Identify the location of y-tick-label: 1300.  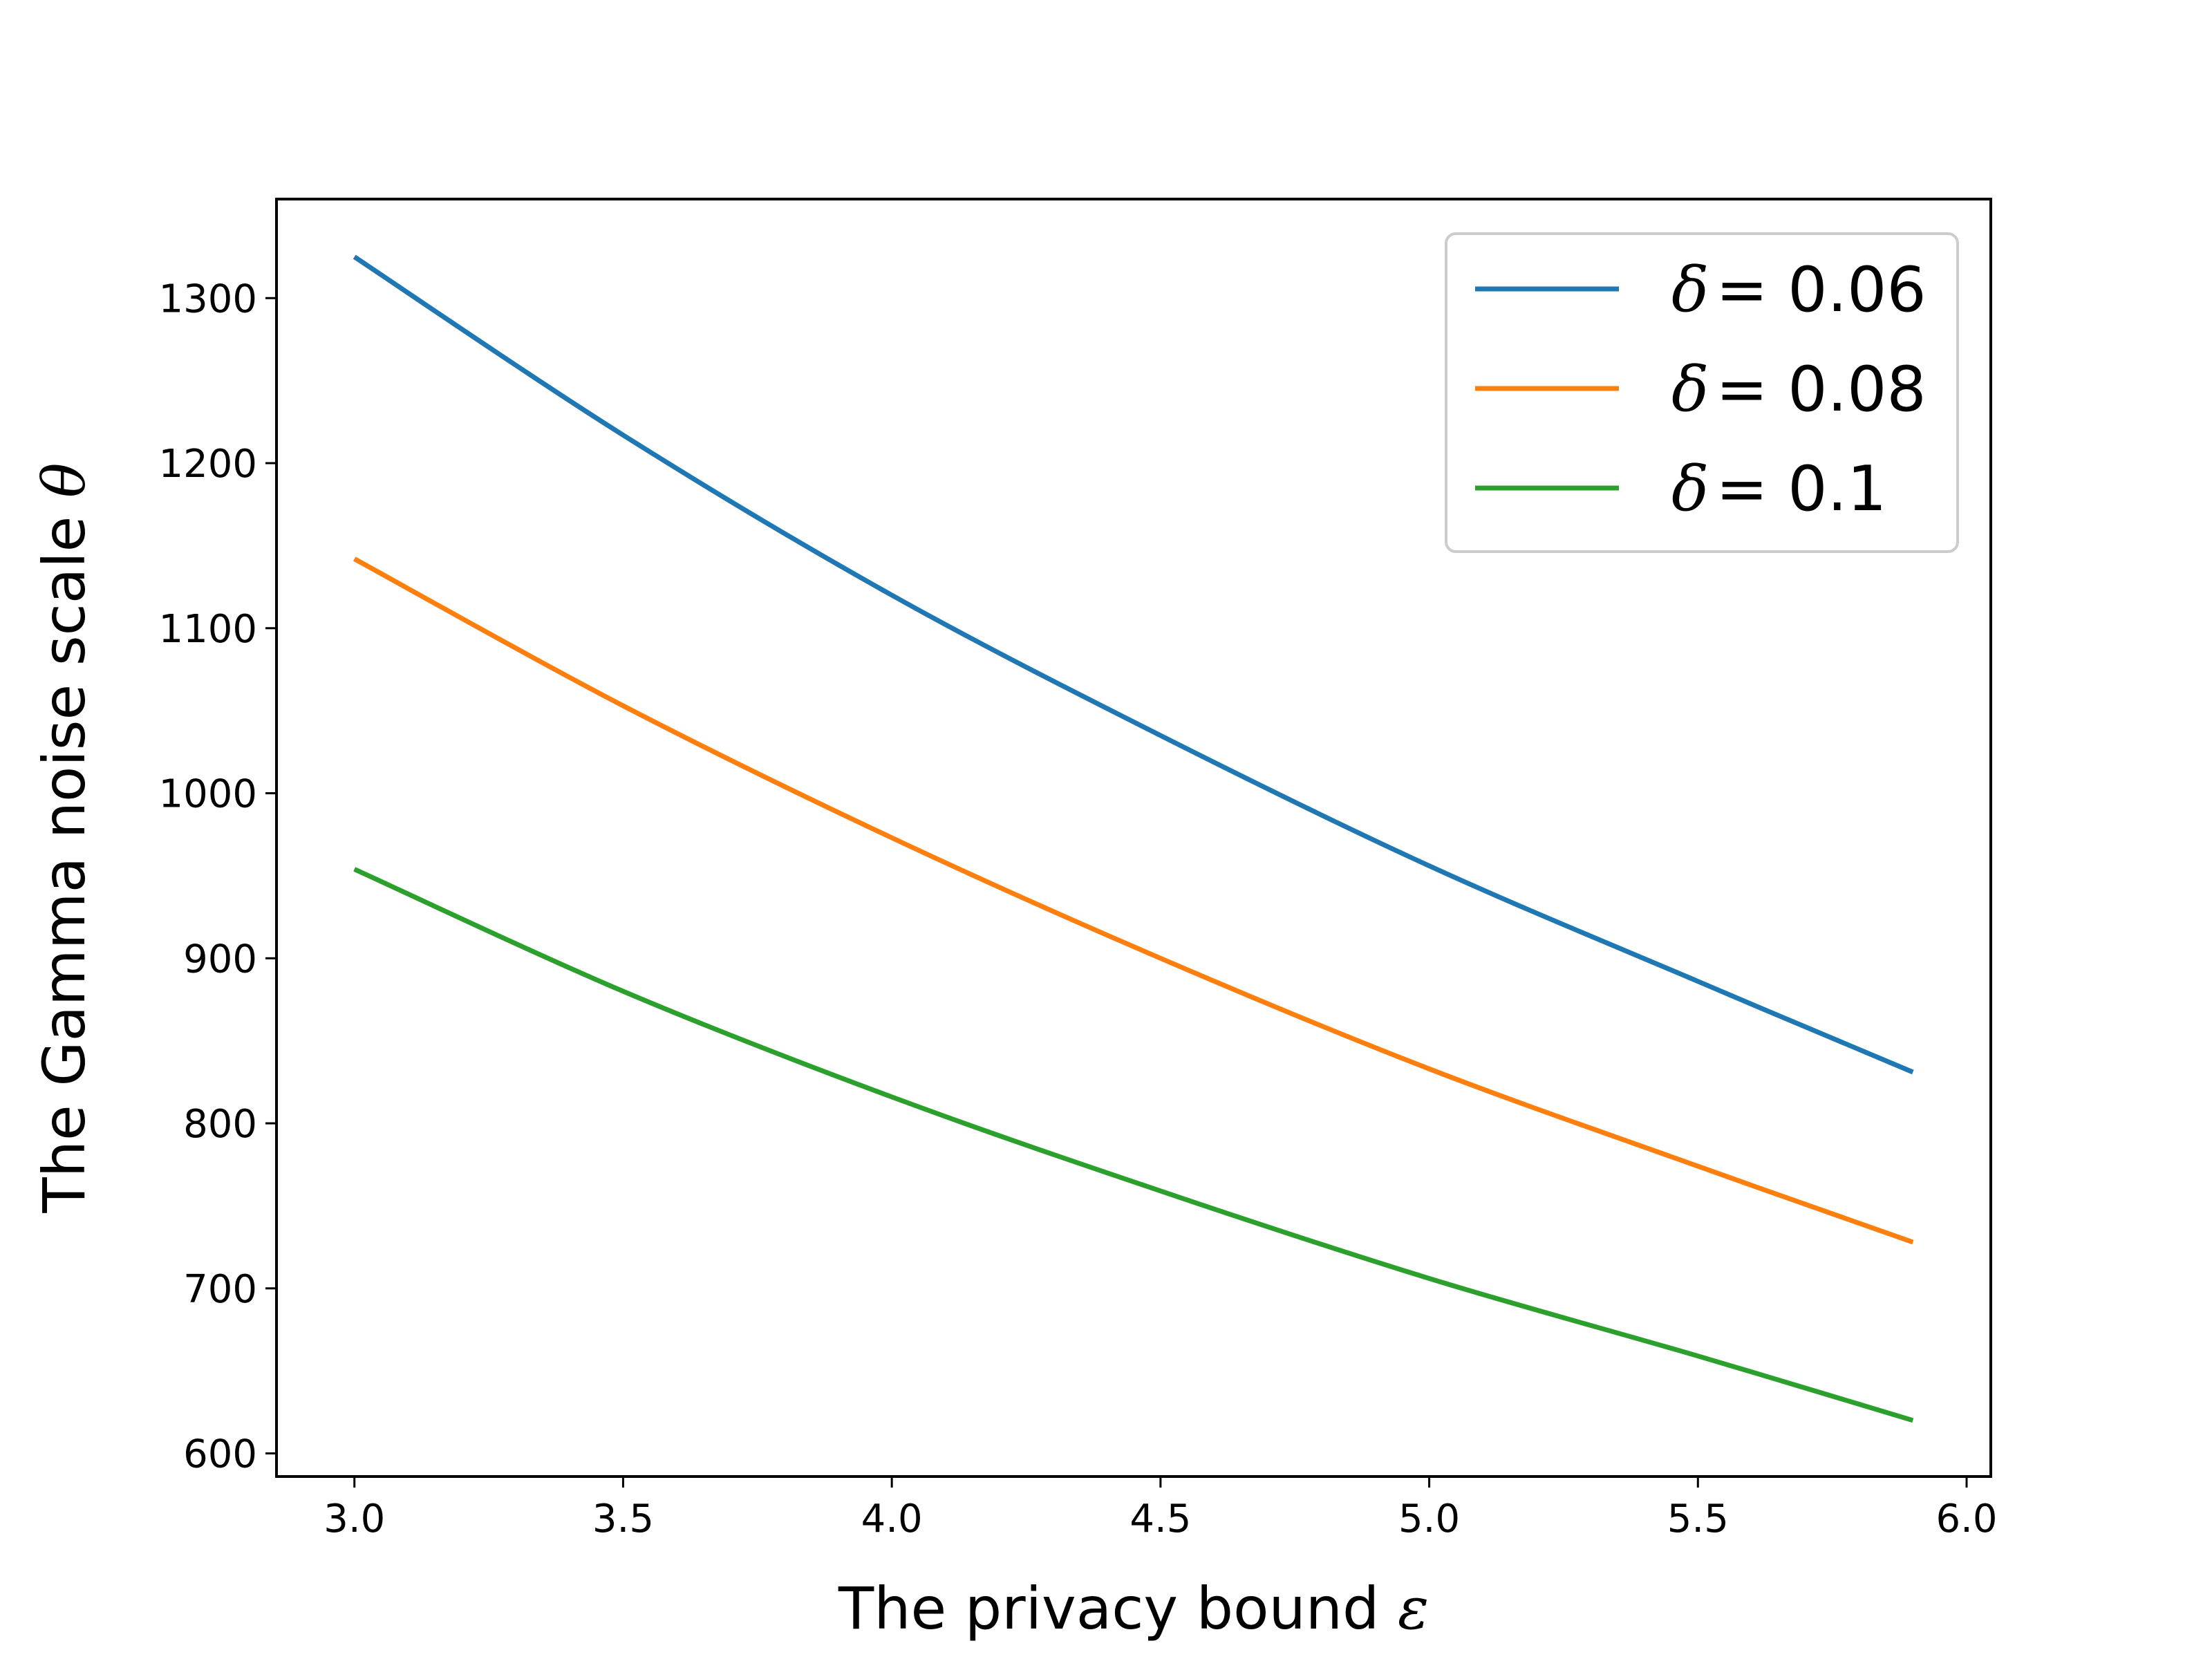
(208, 298).